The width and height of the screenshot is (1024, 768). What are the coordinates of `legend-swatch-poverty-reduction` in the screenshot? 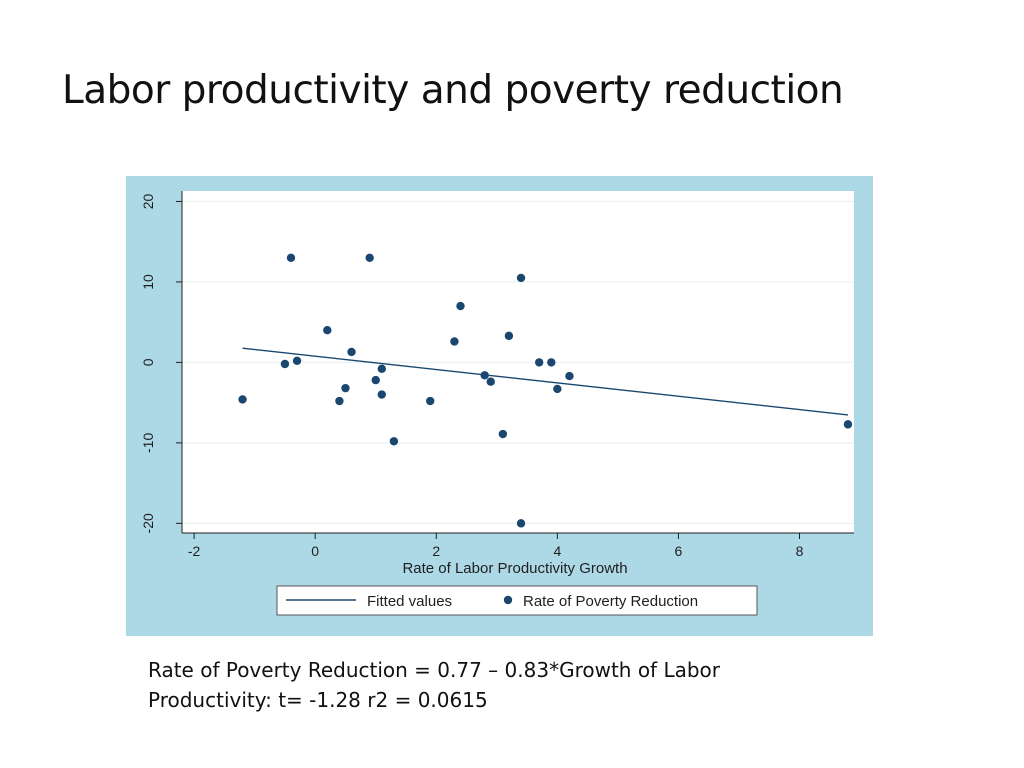 It's located at (508, 600).